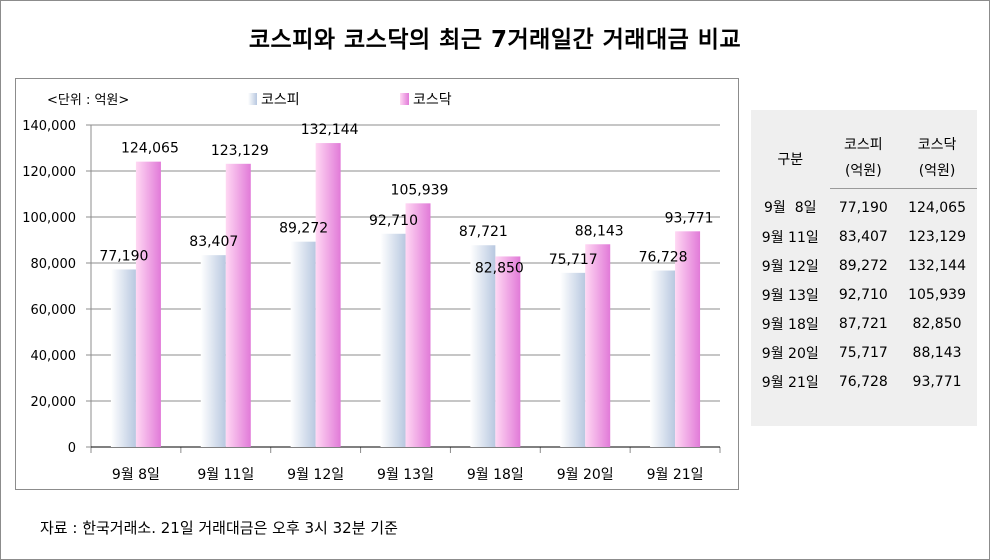 This screenshot has height=560, width=990. I want to click on cell-kospi: 83,407, so click(863, 236).